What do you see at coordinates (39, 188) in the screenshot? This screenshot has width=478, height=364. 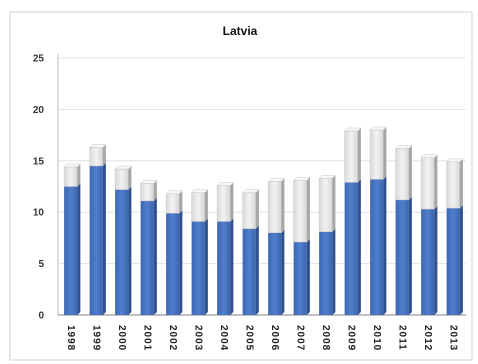 I see `y-tick-labels: 0 5 10 15 20 25` at bounding box center [39, 188].